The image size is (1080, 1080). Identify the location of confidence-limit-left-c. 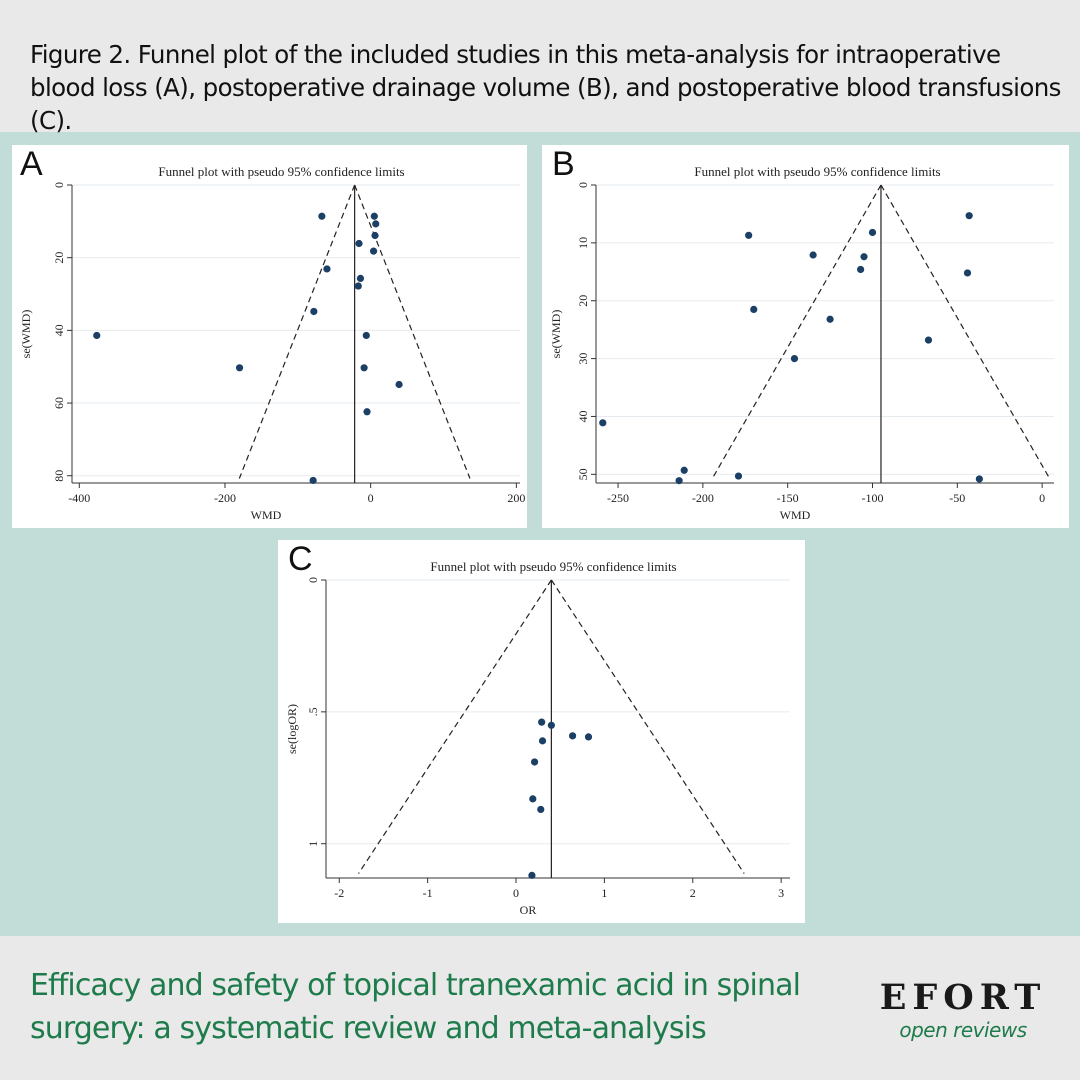
(455, 726).